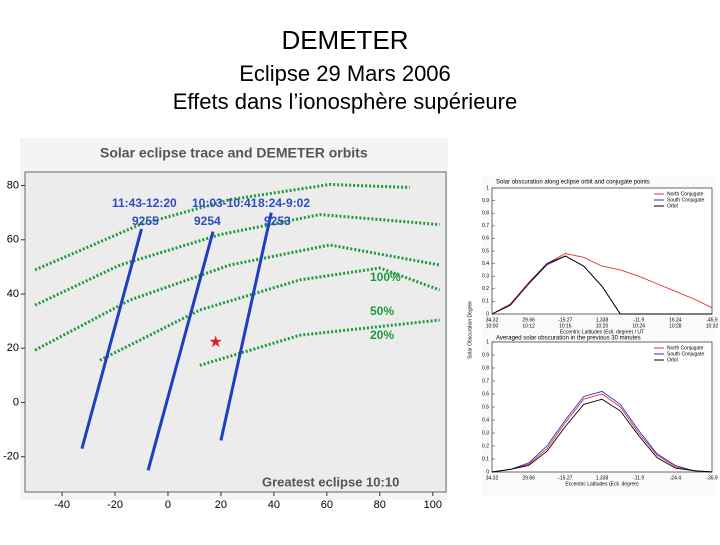  I want to click on x-tick-label: 60, so click(327, 505).